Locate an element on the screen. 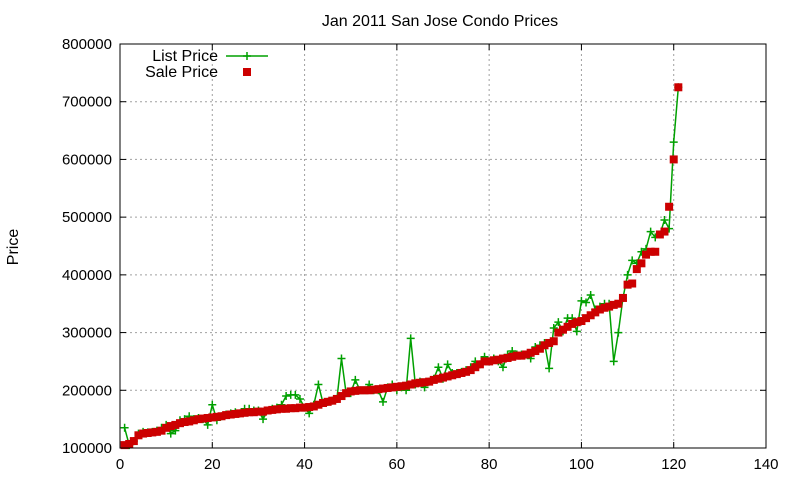 The image size is (800, 480). legend-label-list-price: List Price is located at coordinates (185, 56).